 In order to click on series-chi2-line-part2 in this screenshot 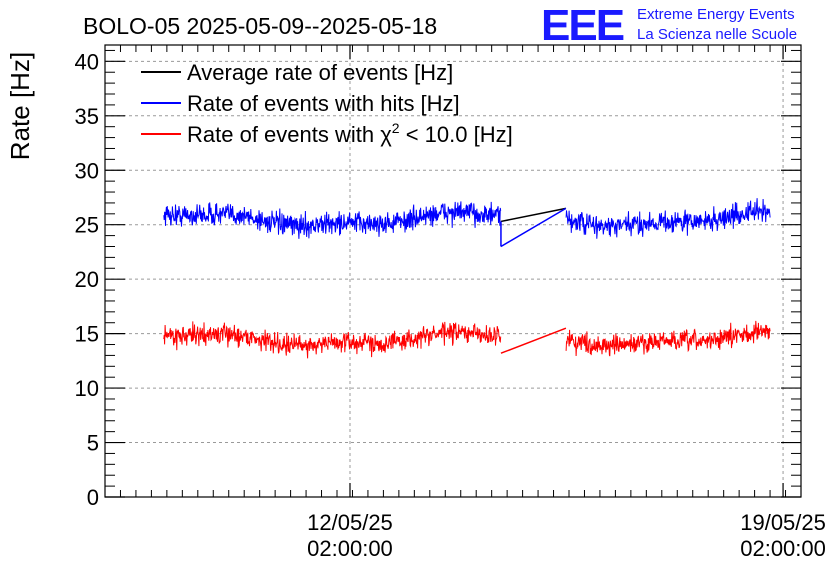, I will do `click(668, 338)`.